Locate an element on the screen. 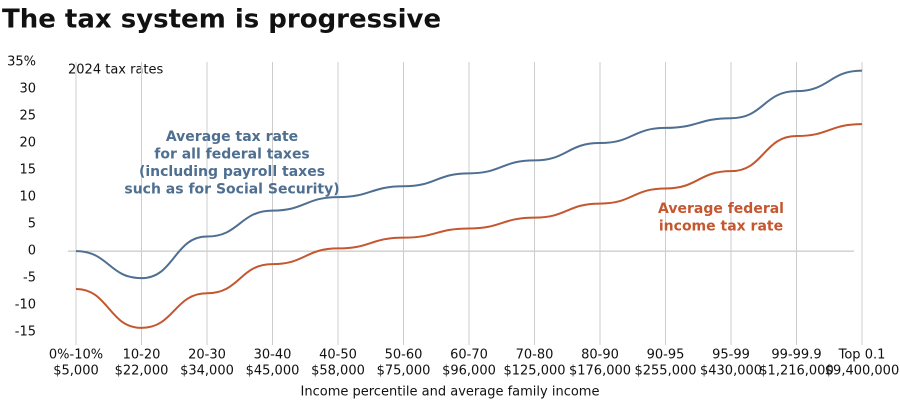 Image resolution: width=900 pixels, height=409 pixels. y-tick-label: -15 is located at coordinates (25, 332).